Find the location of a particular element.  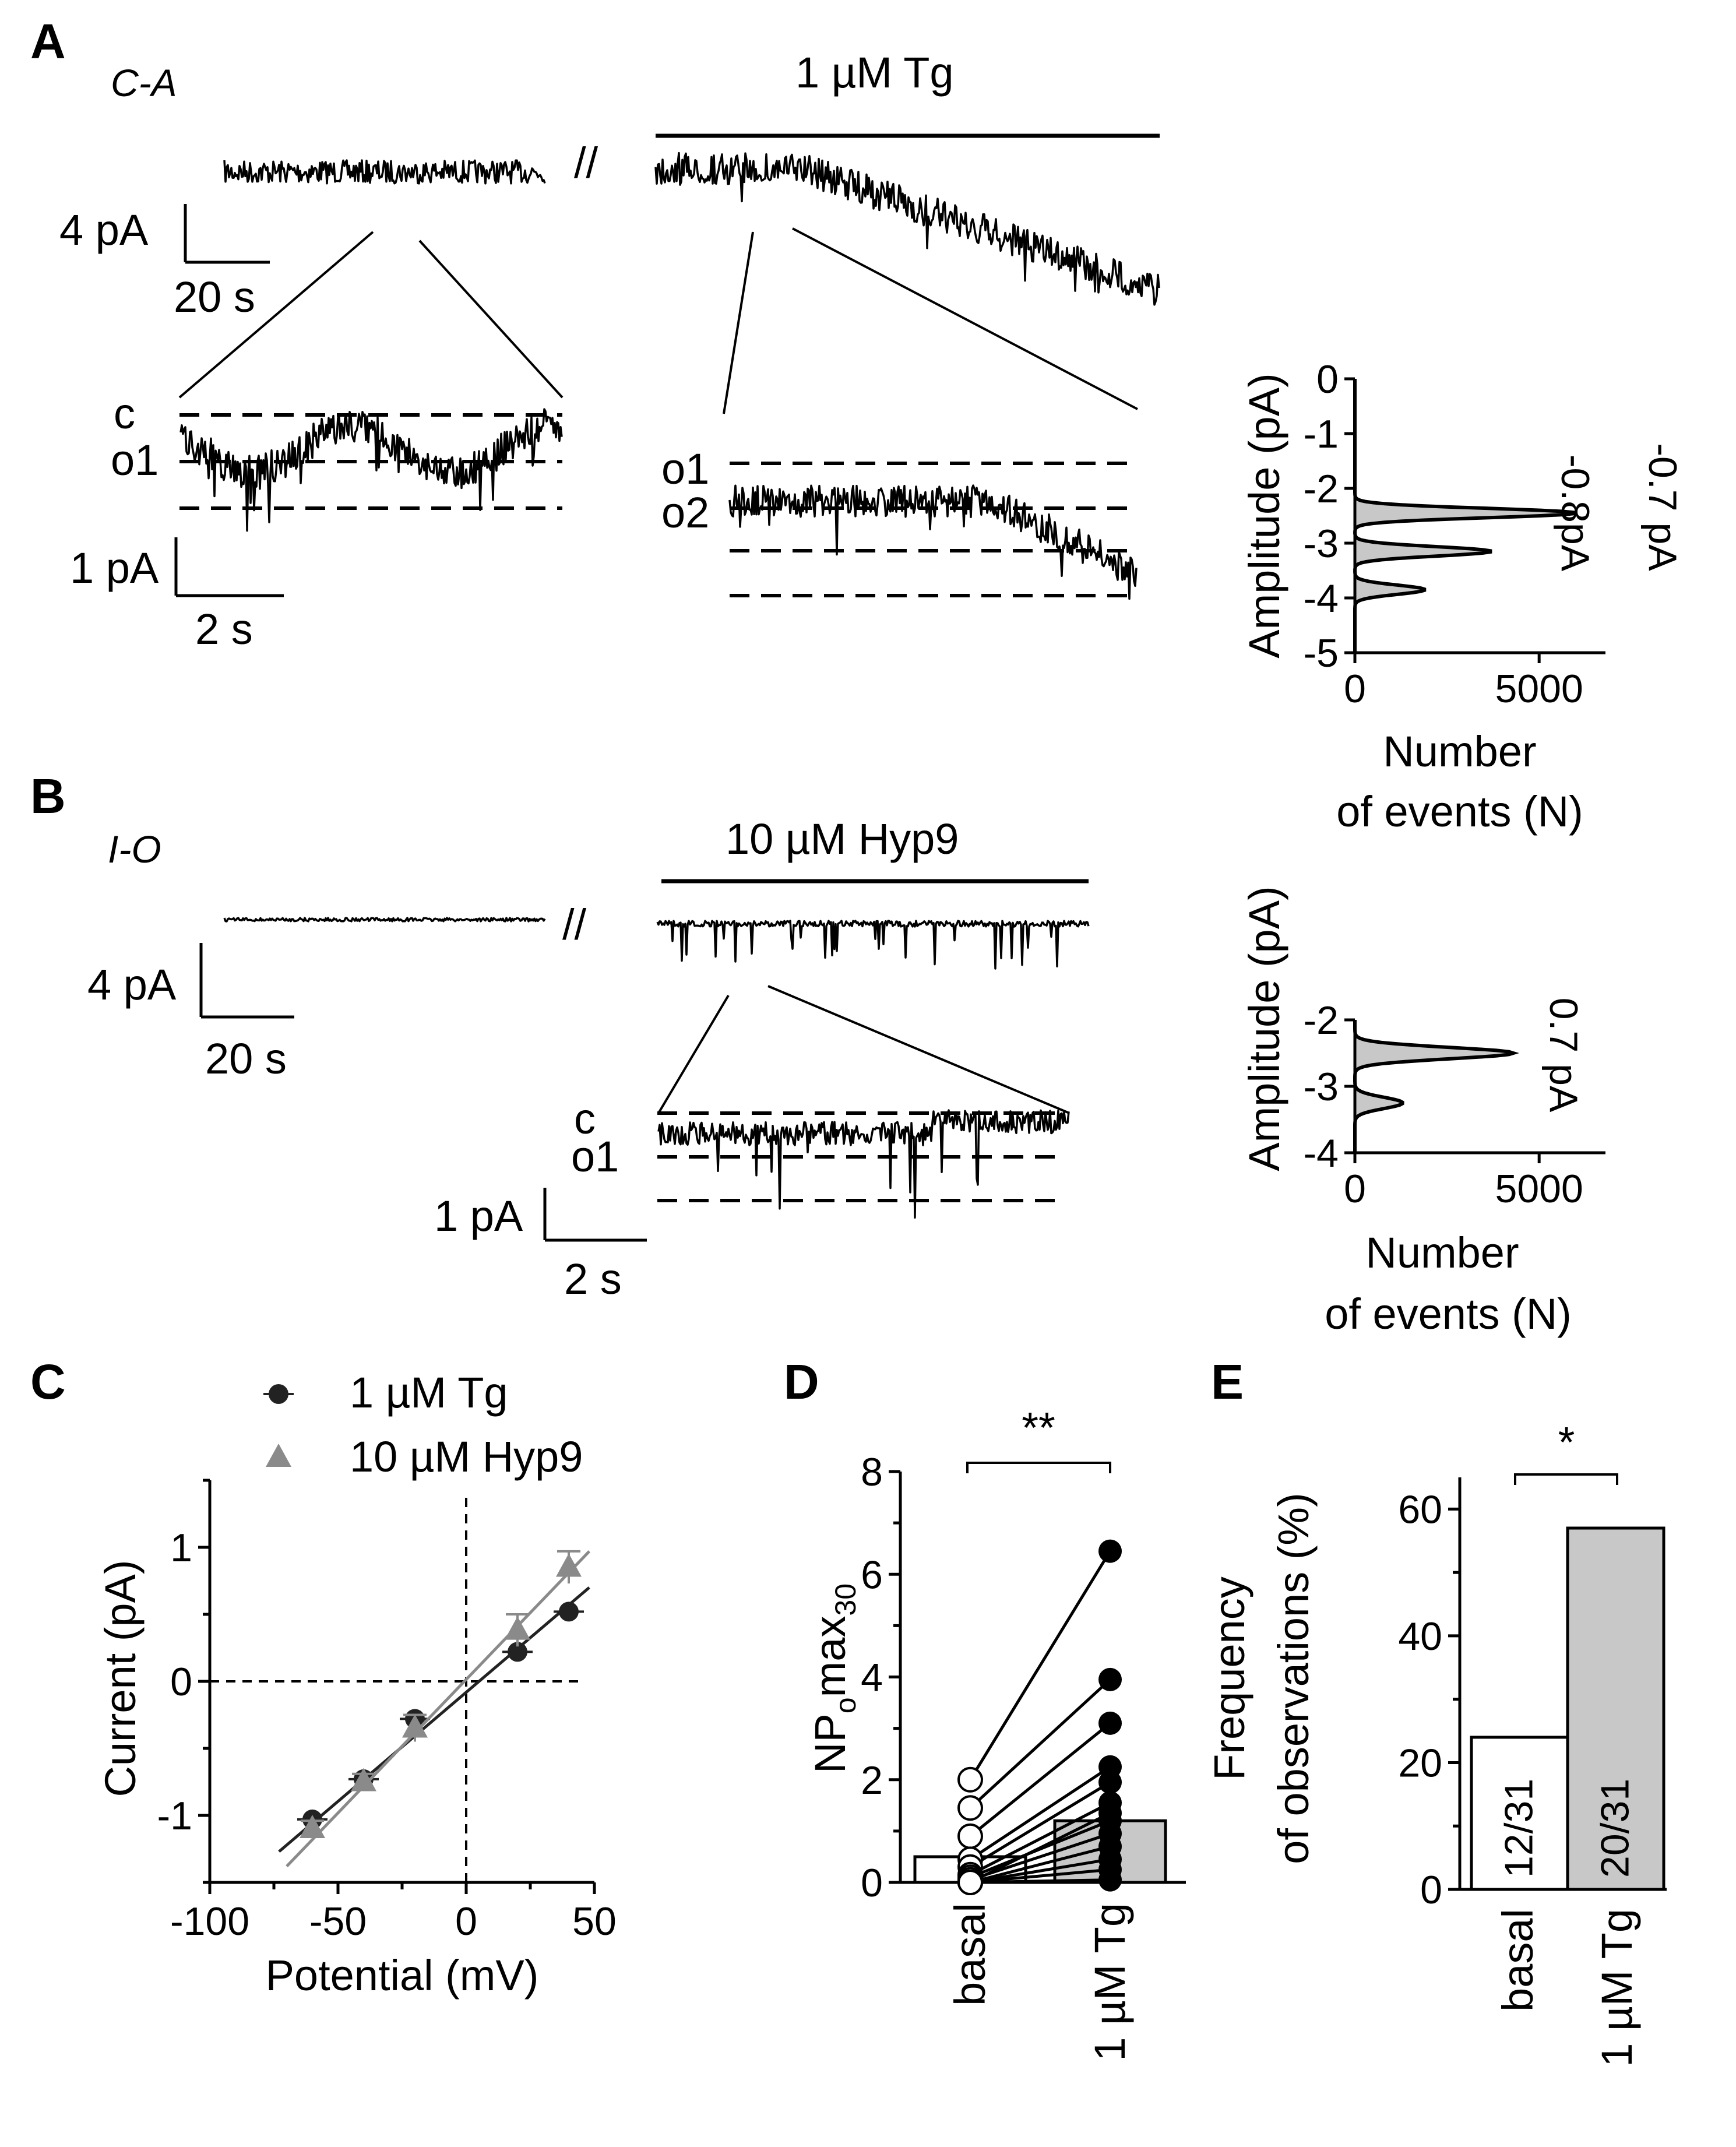

e-ylabel-1: Frequency is located at coordinates (1229, 1678).